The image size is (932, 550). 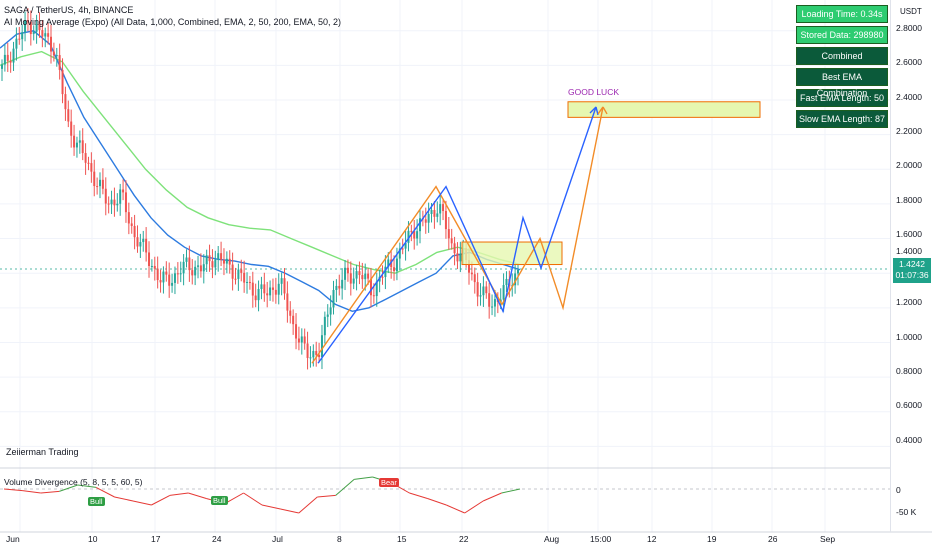 I want to click on time-label: Jul, so click(x=277, y=539).